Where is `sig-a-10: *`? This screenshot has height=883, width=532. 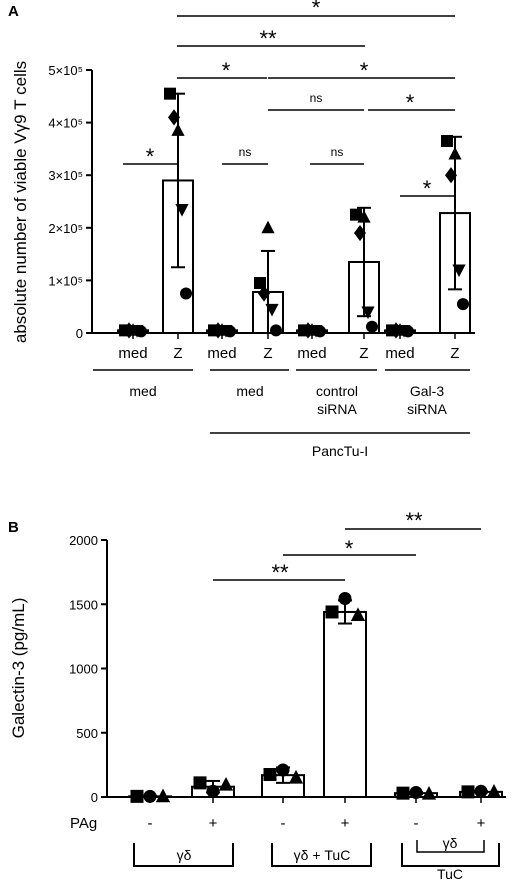 sig-a-10: * is located at coordinates (427, 188).